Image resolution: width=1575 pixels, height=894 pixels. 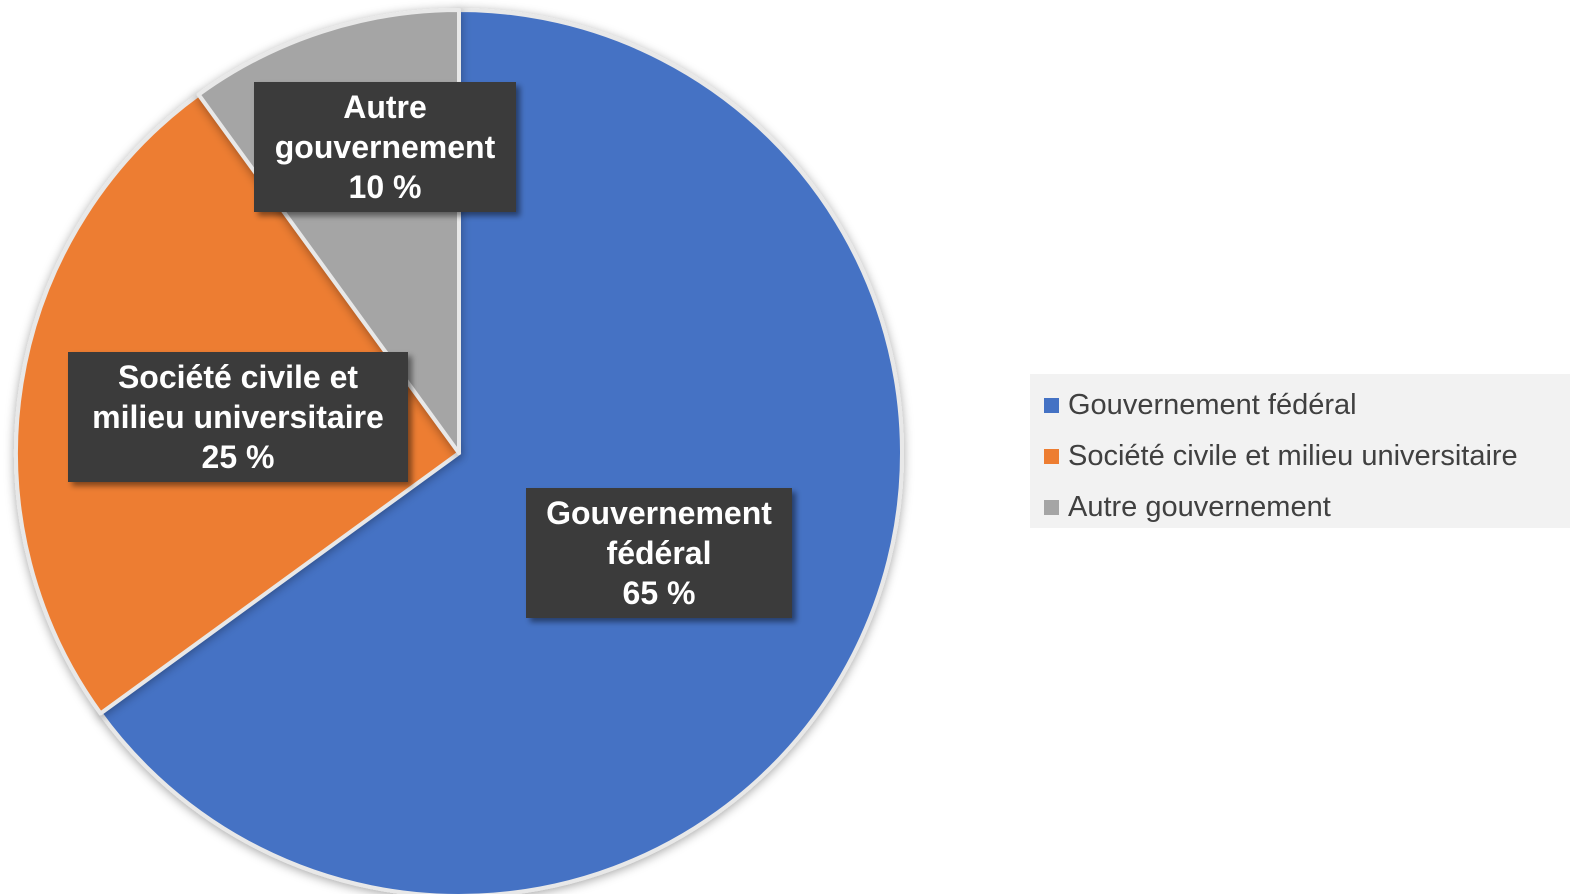 I want to click on data-label-line: fédéral, so click(x=659, y=553).